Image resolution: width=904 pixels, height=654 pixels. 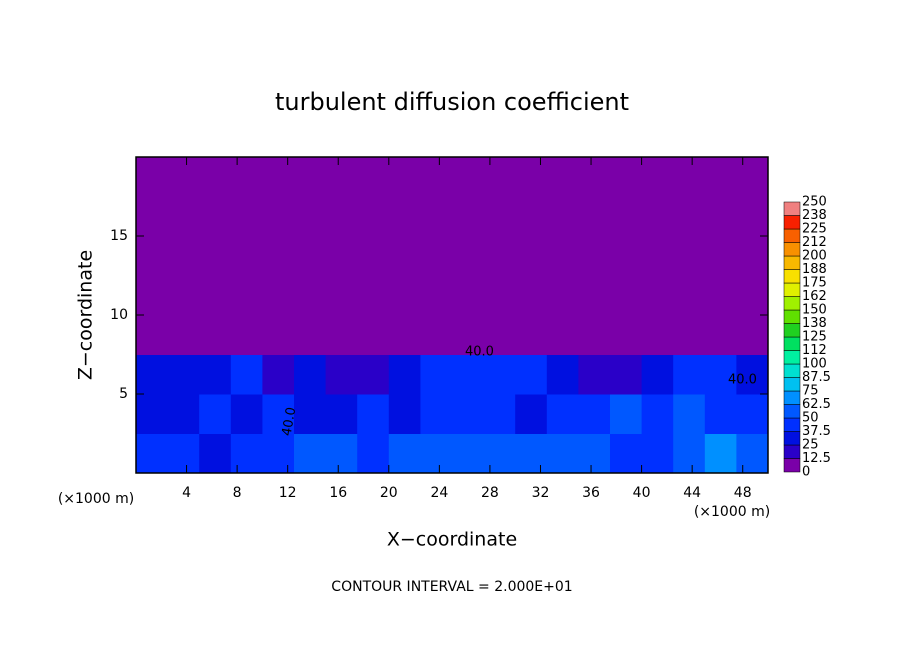 I want to click on colorbar-label: 188, so click(x=814, y=269).